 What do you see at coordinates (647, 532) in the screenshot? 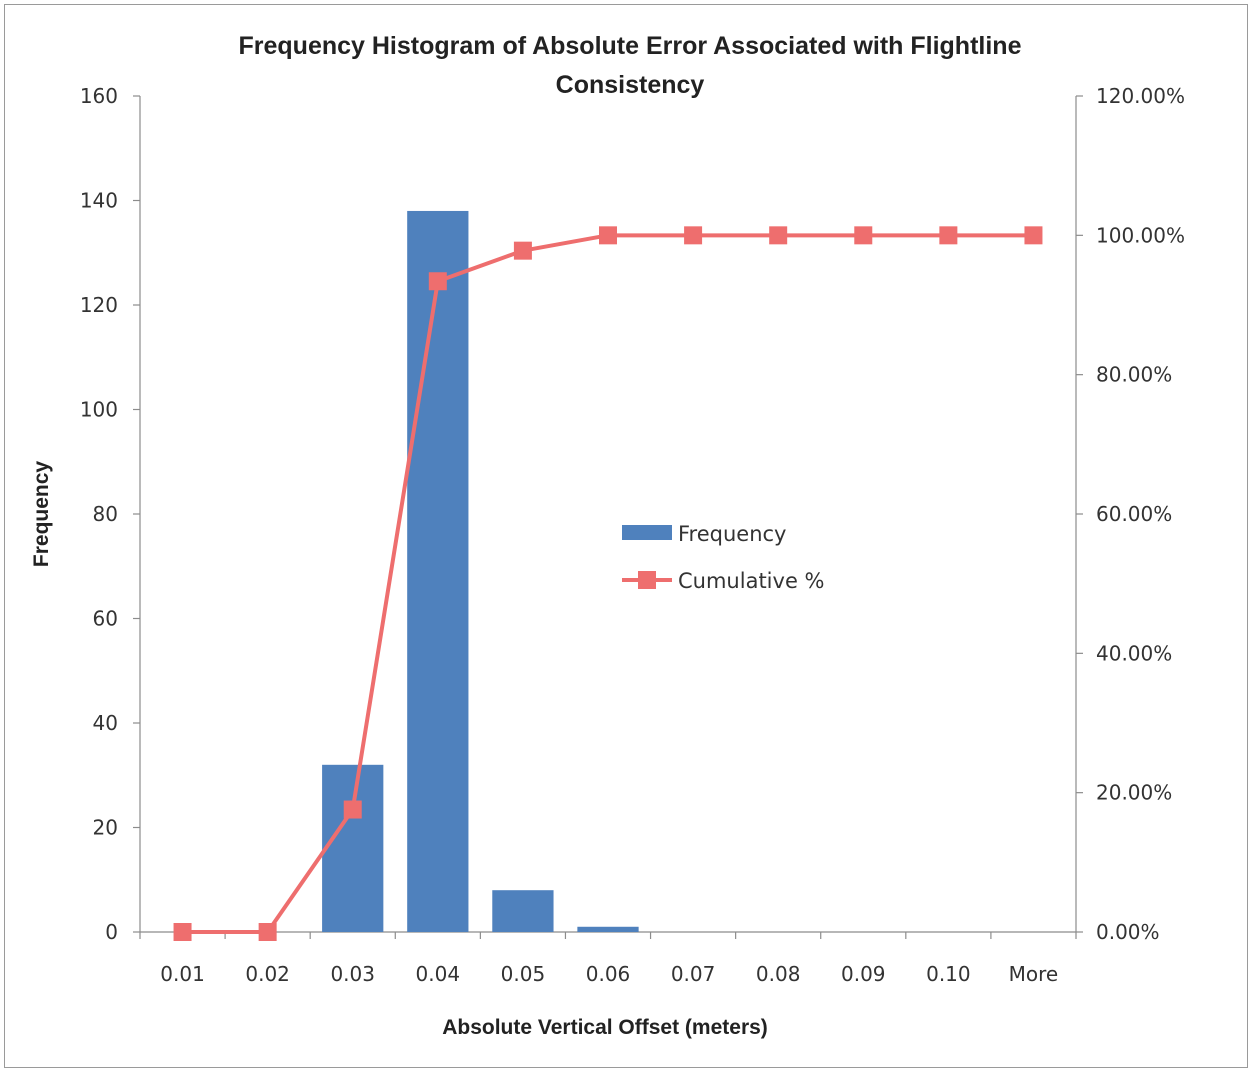
I see `legend-frequency-swatch` at bounding box center [647, 532].